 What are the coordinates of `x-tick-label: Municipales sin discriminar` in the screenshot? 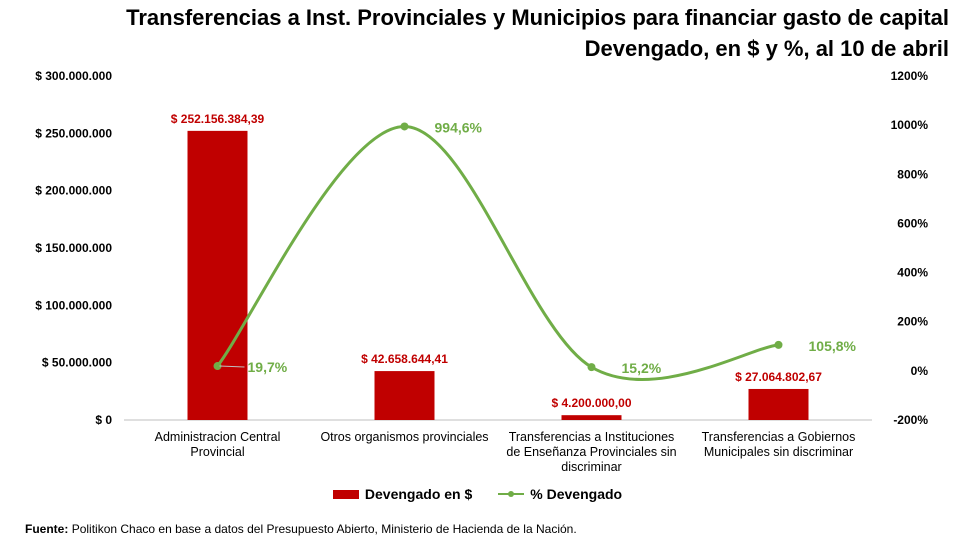 It's located at (778, 452).